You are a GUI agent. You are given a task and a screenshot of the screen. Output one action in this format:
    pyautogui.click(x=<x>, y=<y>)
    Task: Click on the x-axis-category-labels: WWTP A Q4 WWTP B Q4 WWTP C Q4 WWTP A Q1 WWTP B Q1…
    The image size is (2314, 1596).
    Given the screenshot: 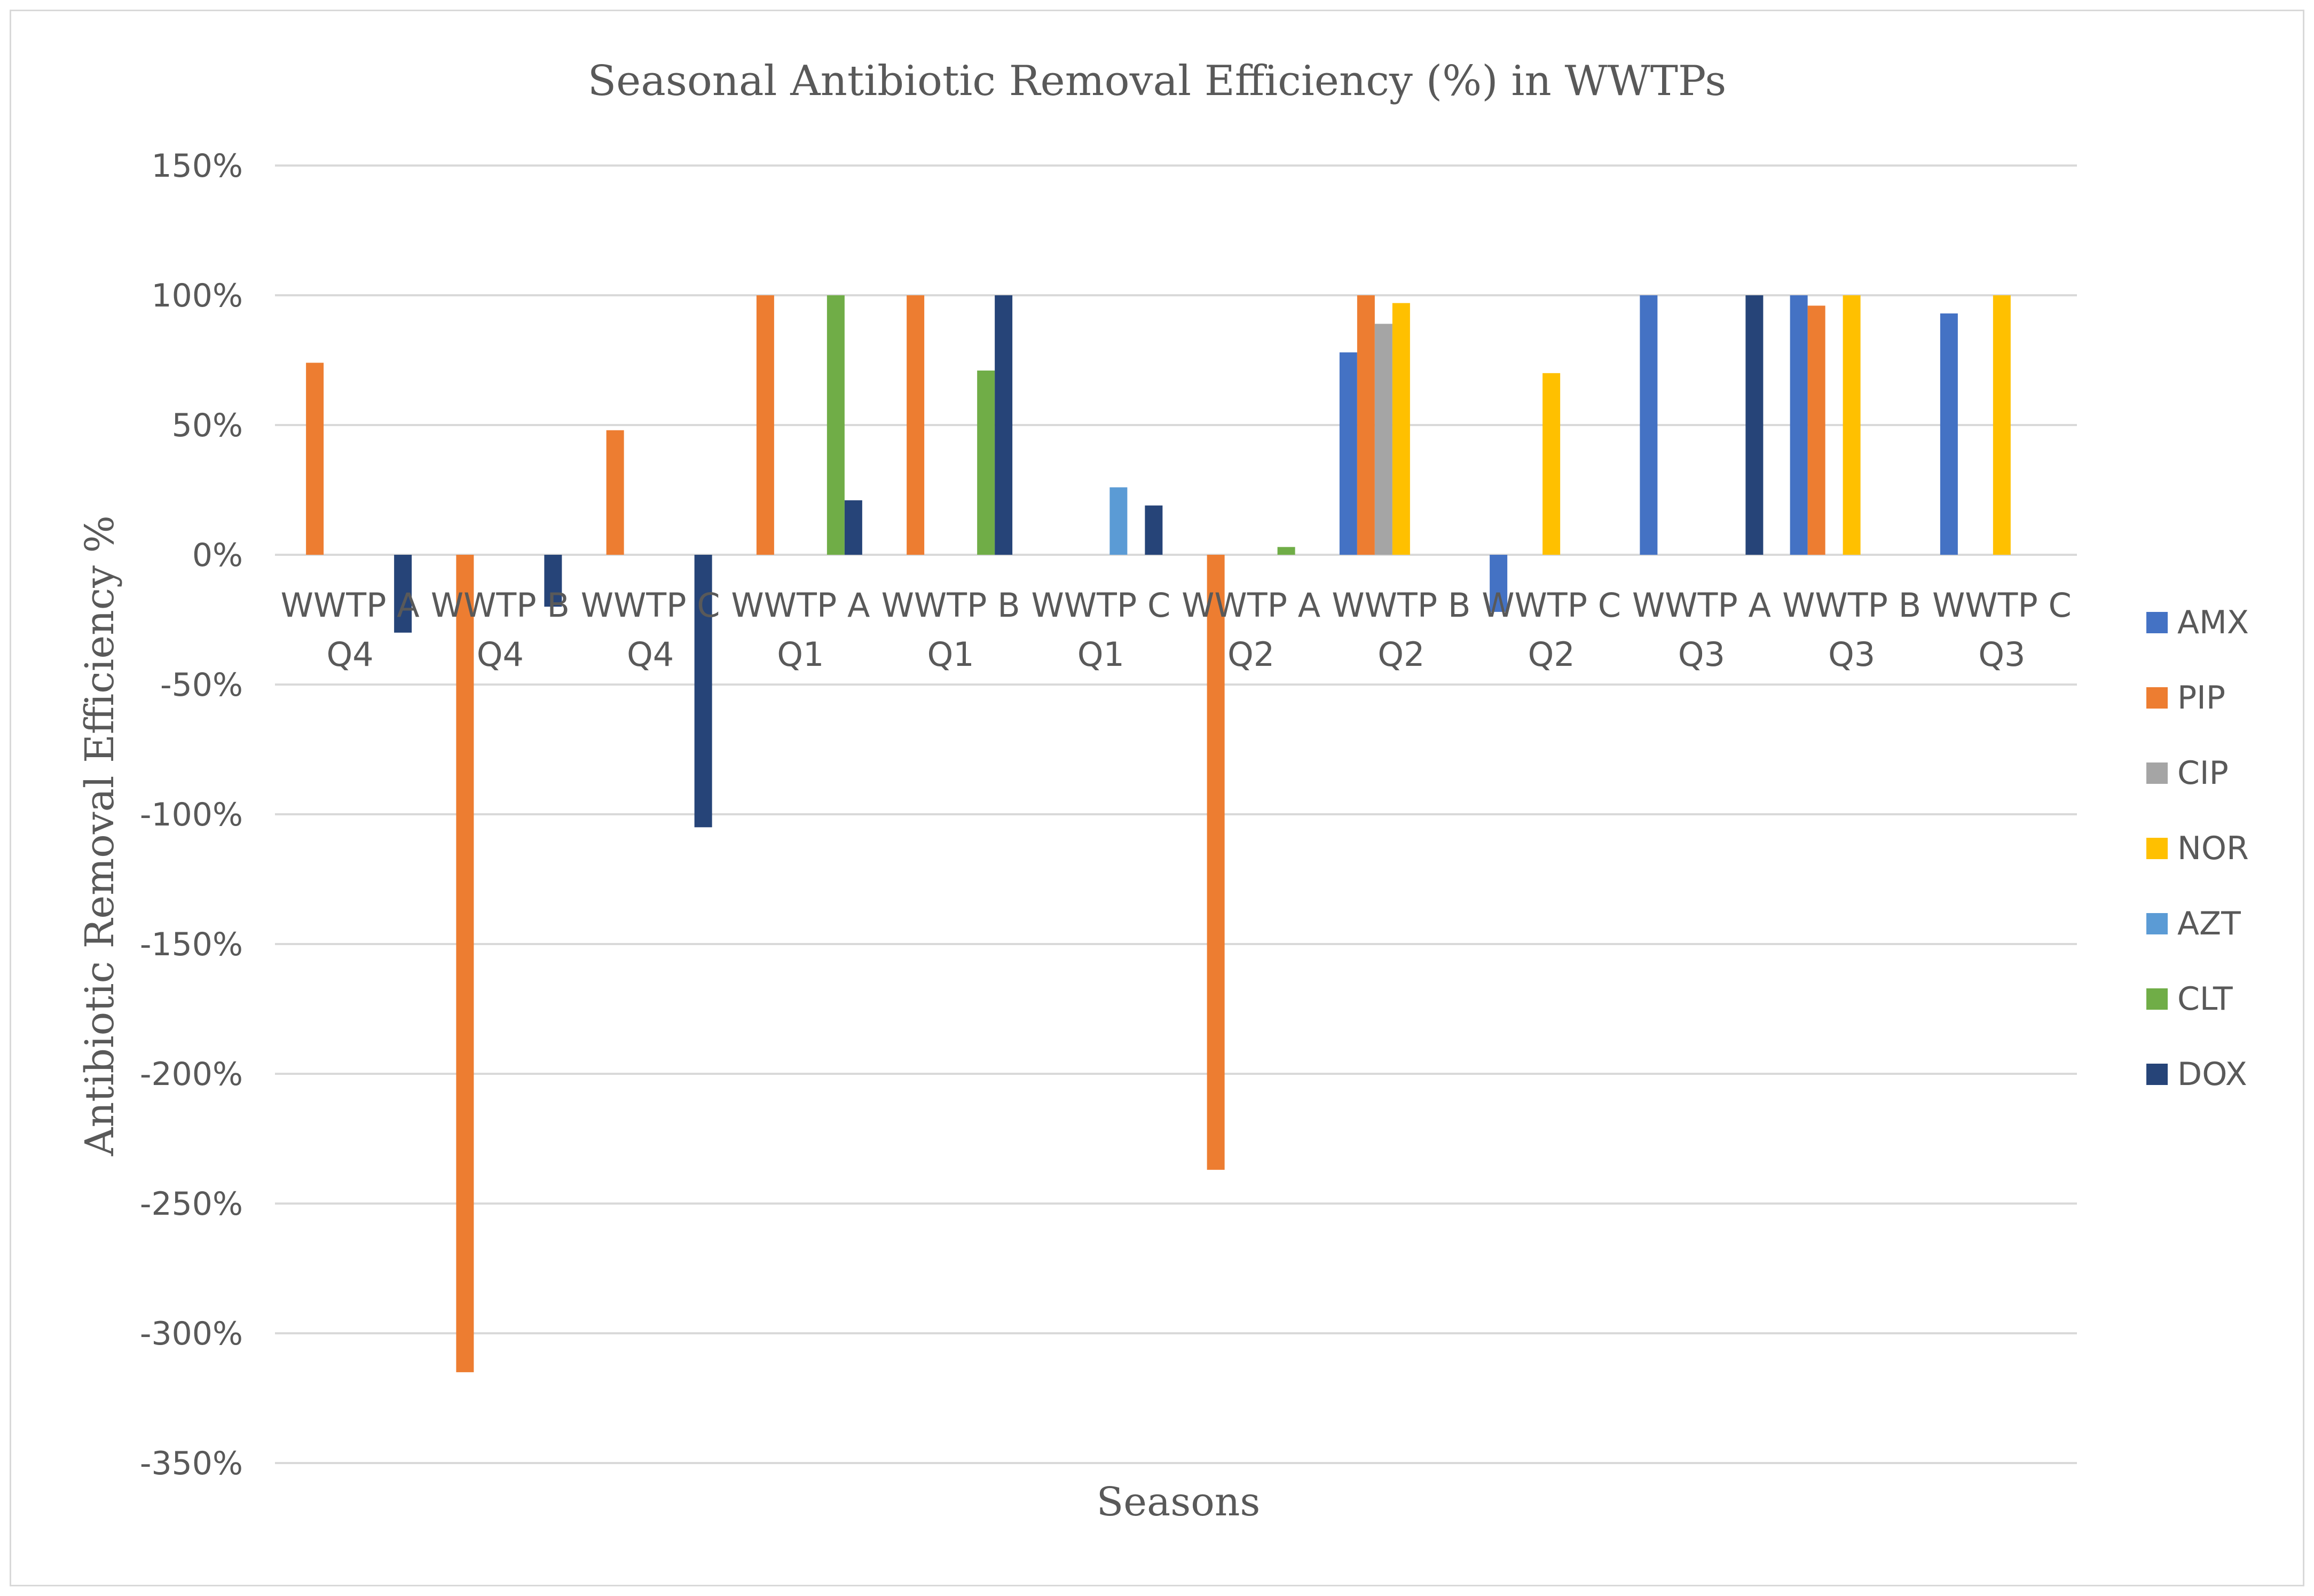 What is the action you would take?
    pyautogui.click(x=1176, y=630)
    